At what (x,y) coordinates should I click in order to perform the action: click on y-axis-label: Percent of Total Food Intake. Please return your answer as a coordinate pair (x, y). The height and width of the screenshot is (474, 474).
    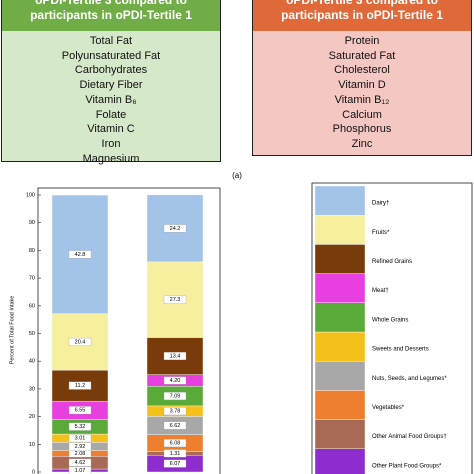
    Looking at the image, I should click on (12, 330).